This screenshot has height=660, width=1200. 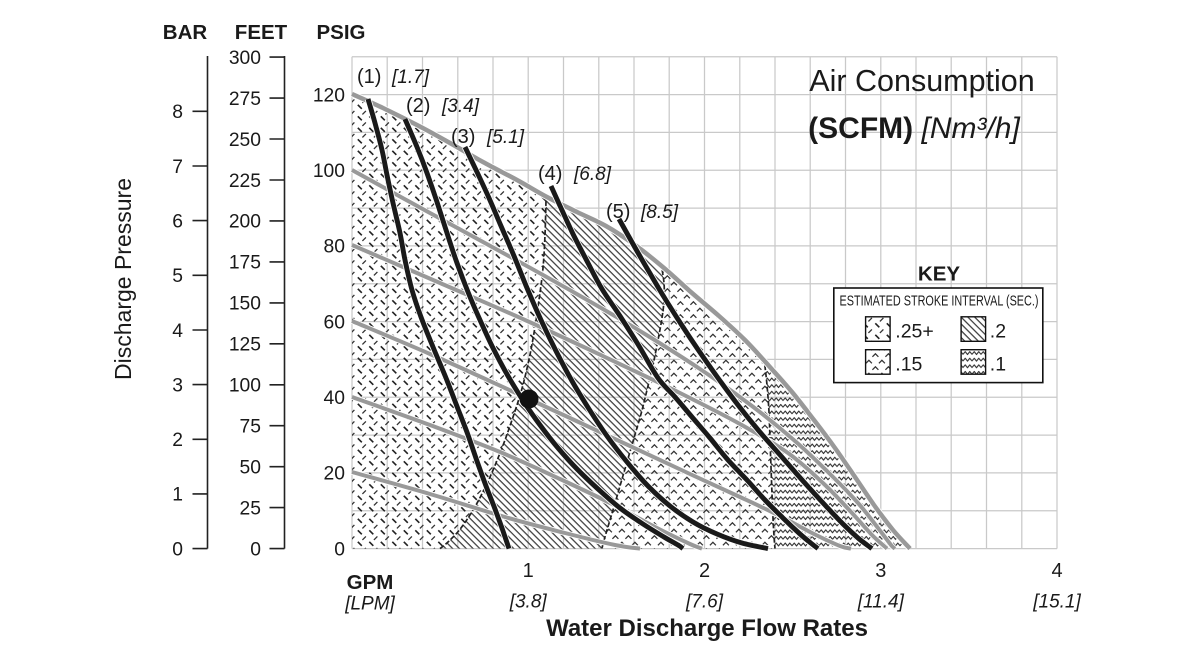 What do you see at coordinates (998, 365) in the screenshot?
I see `svg-text: .1` at bounding box center [998, 365].